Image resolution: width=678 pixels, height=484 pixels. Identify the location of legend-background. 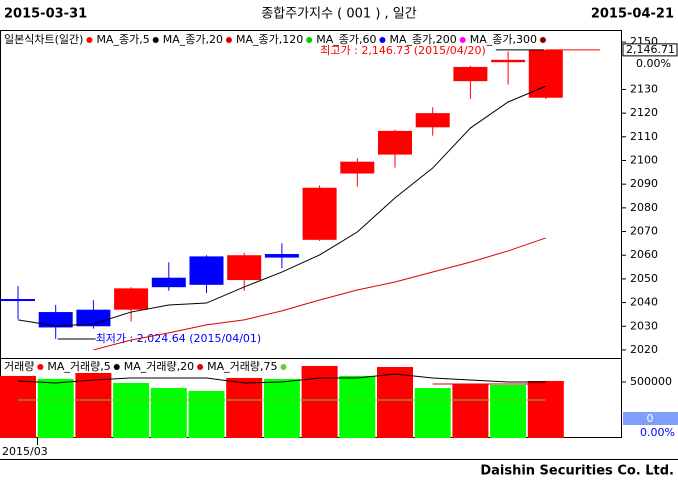
(151, 367).